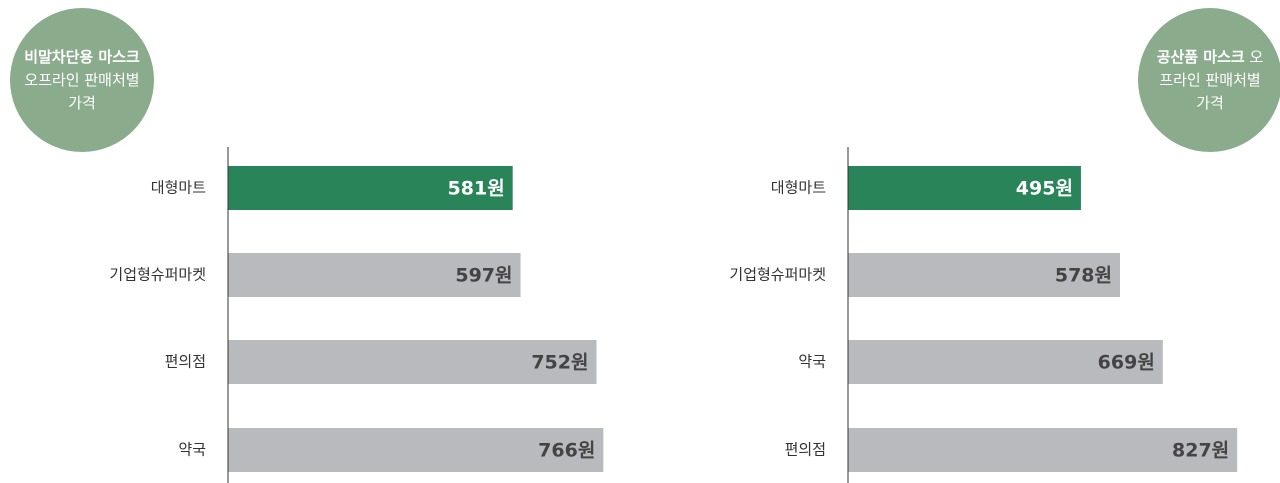 Image resolution: width=1280 pixels, height=483 pixels. What do you see at coordinates (1083, 276) in the screenshot?
I see `value-label: 578원` at bounding box center [1083, 276].